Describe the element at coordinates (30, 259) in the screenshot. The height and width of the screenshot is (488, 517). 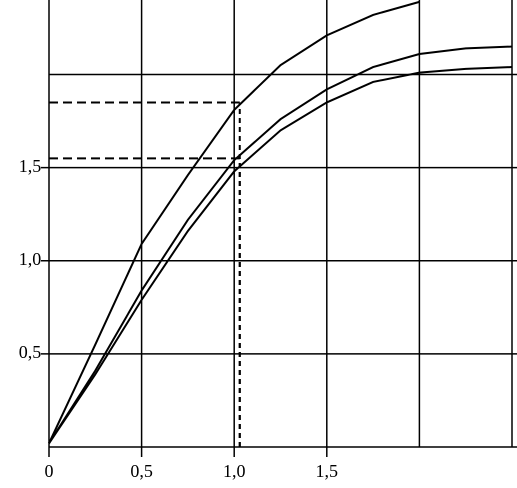
I see `y-tick-label: 1,0` at that location.